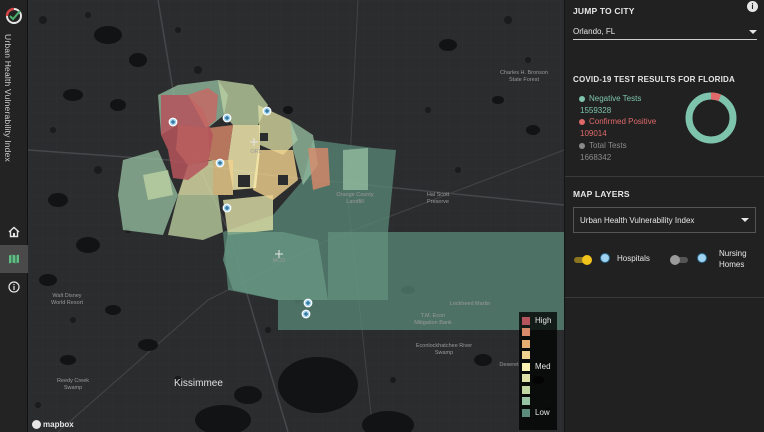  Describe the element at coordinates (596, 157) in the screenshot. I see `total-tests-value: 1668342` at that location.